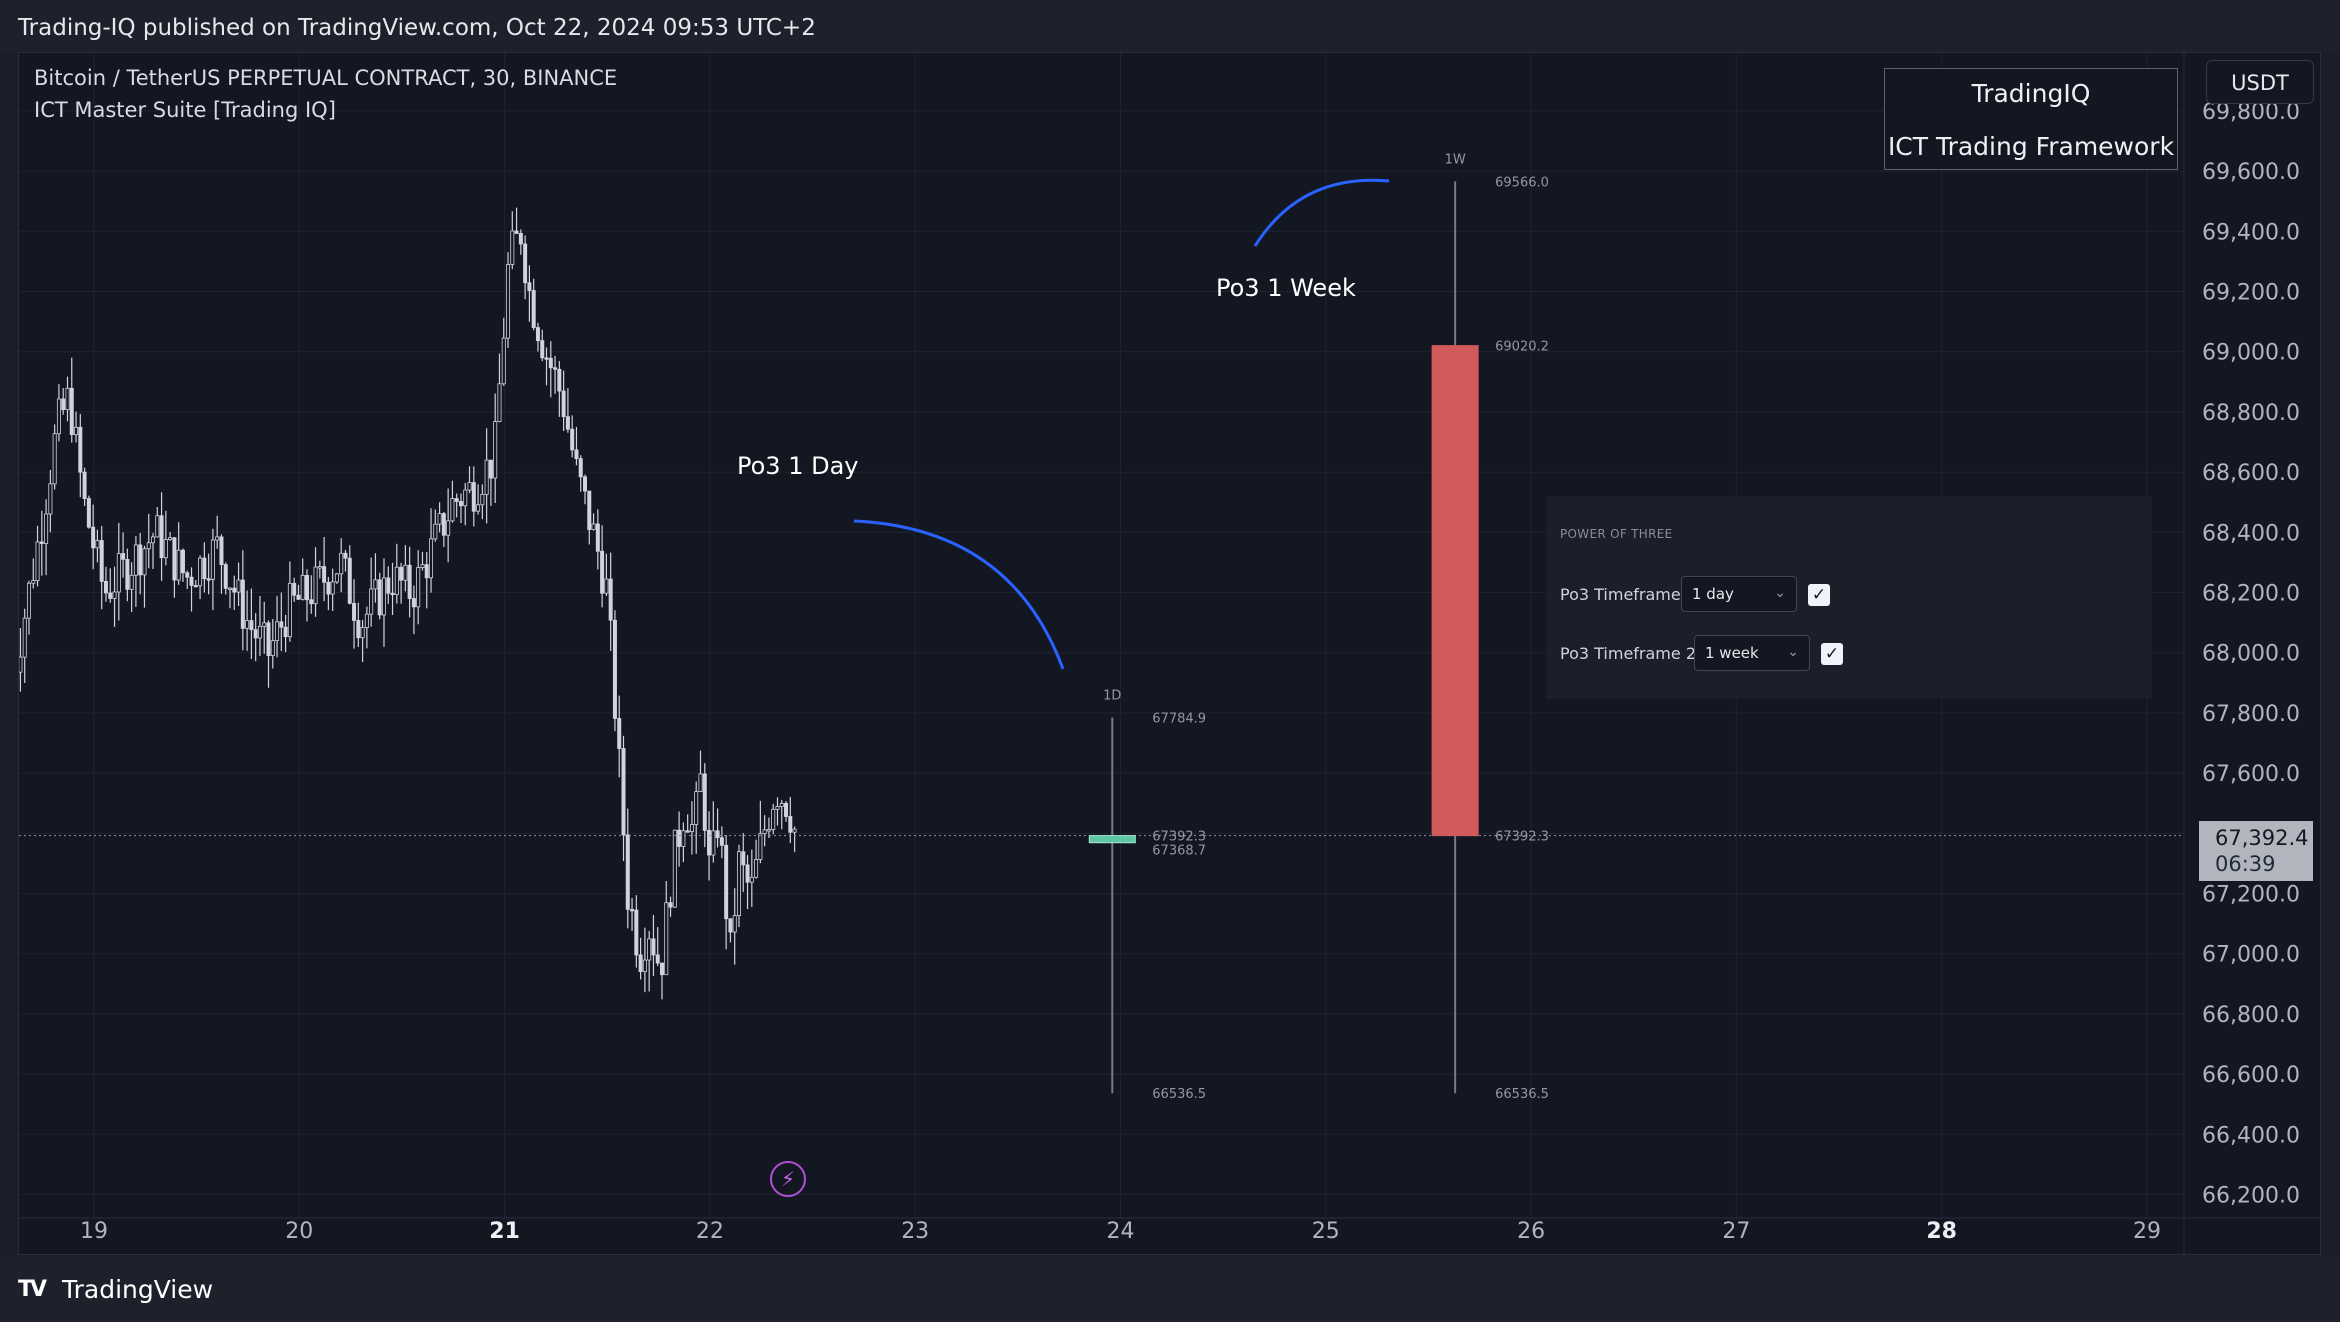 The height and width of the screenshot is (1322, 2340). What do you see at coordinates (1739, 594) in the screenshot?
I see `po3-timeframe-select: 1 day ⌄` at bounding box center [1739, 594].